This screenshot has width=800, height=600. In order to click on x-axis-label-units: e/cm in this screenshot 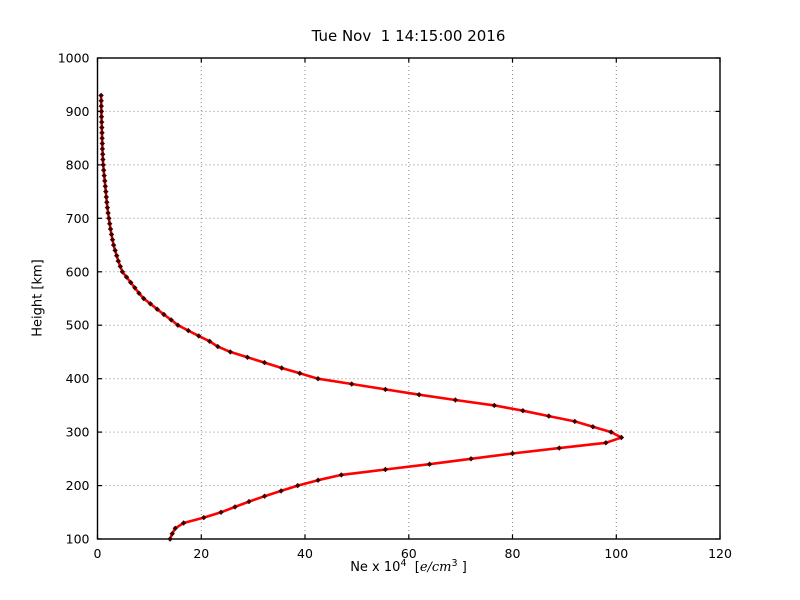, I will do `click(435, 567)`.